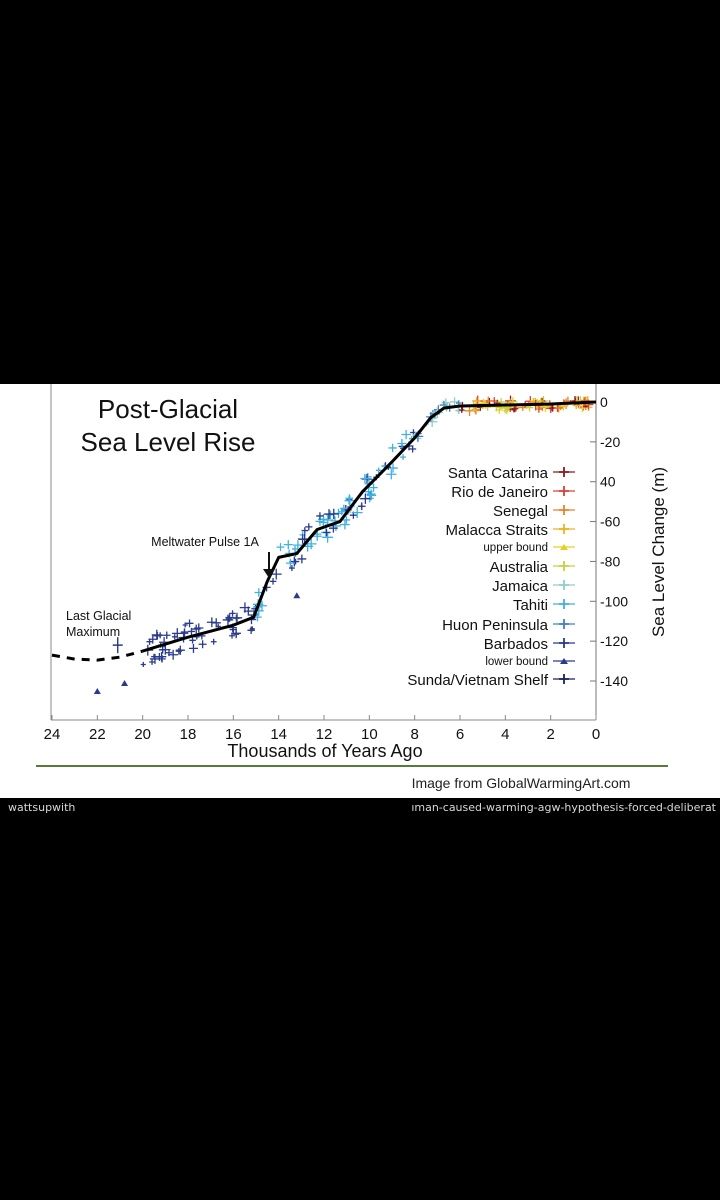 Image resolution: width=720 pixels, height=1200 pixels. What do you see at coordinates (97, 655) in the screenshot?
I see `trend-line-dashed-extrapolation` at bounding box center [97, 655].